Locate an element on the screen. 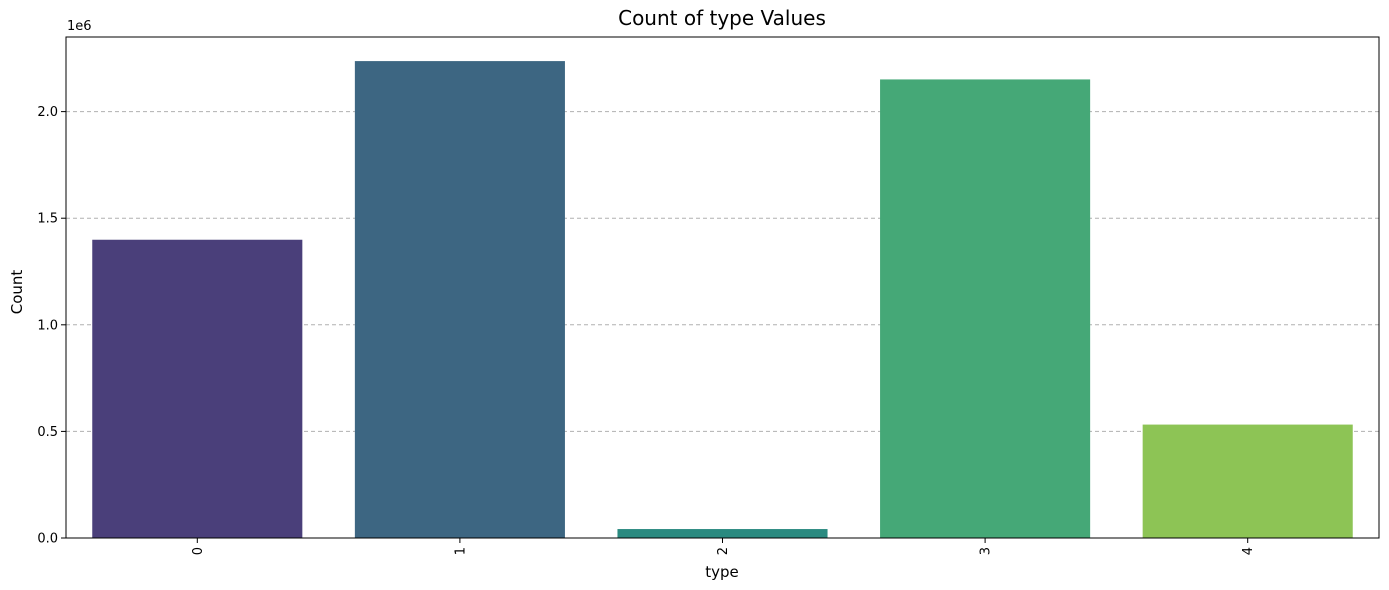  x-tick-label: 2 is located at coordinates (723, 551).